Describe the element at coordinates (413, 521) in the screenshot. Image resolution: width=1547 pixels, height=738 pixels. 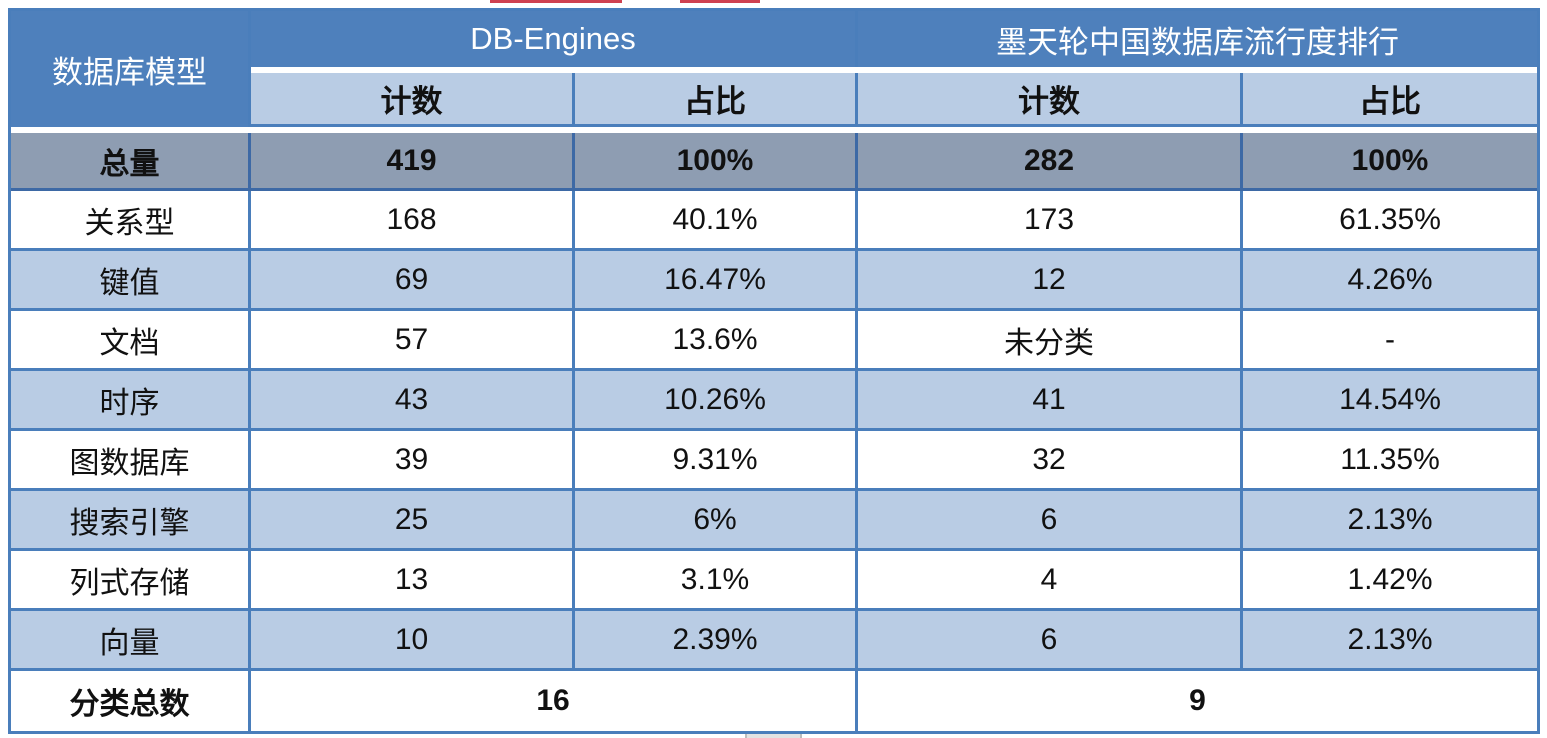
I see `db-count-cell: 25` at that location.